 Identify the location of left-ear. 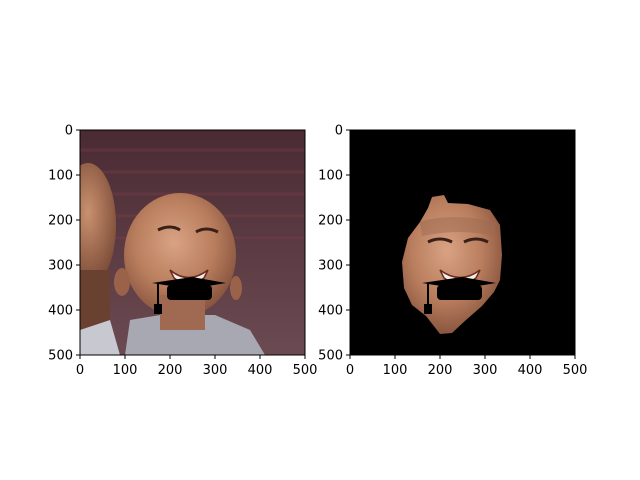
(122, 282).